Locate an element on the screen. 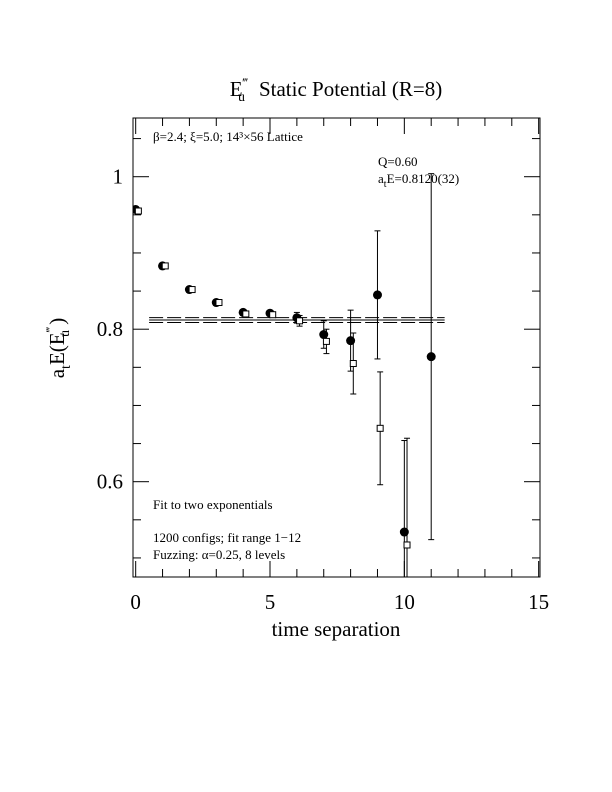 This screenshot has width=612, height=792. annotation: 1200 configs; fit range 1−12 is located at coordinates (227, 537).